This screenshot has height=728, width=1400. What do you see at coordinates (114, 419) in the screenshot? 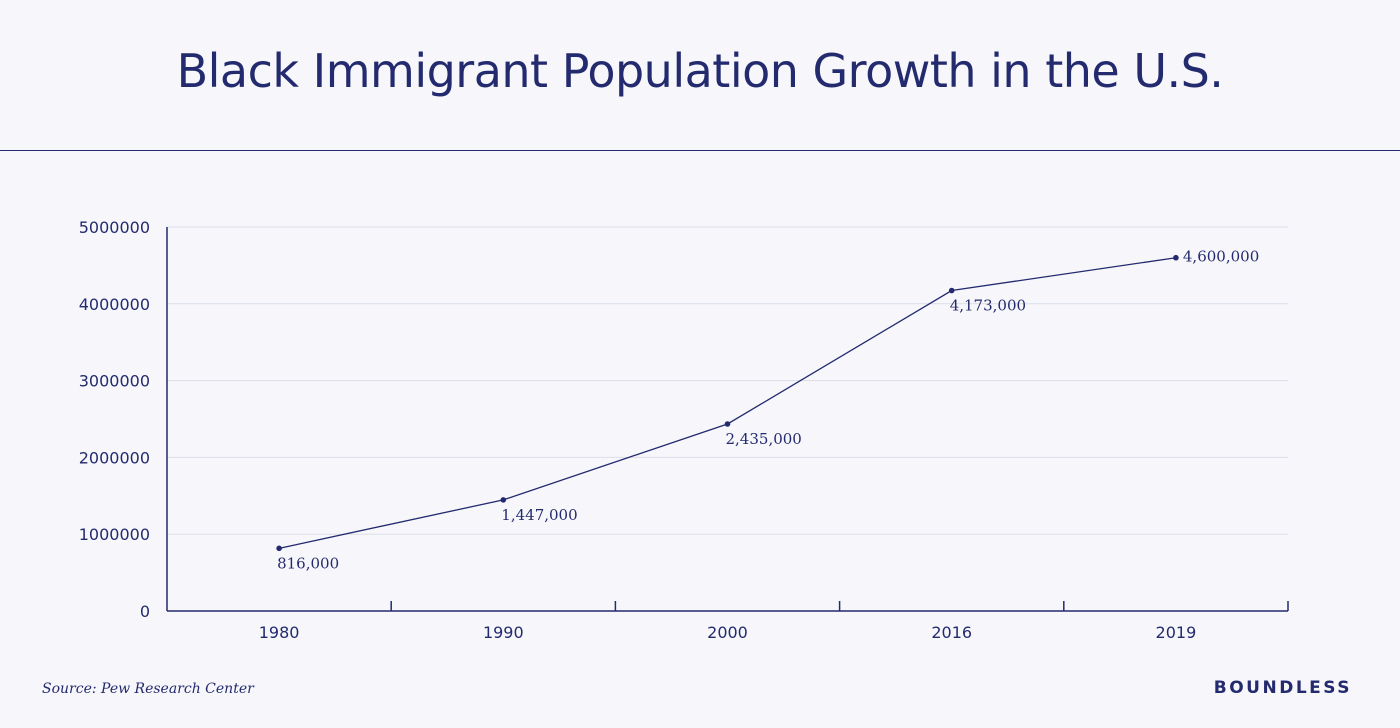
I see `y-axis-ticks: 0 1000000 2000000 3000000 4000000 5000000` at bounding box center [114, 419].